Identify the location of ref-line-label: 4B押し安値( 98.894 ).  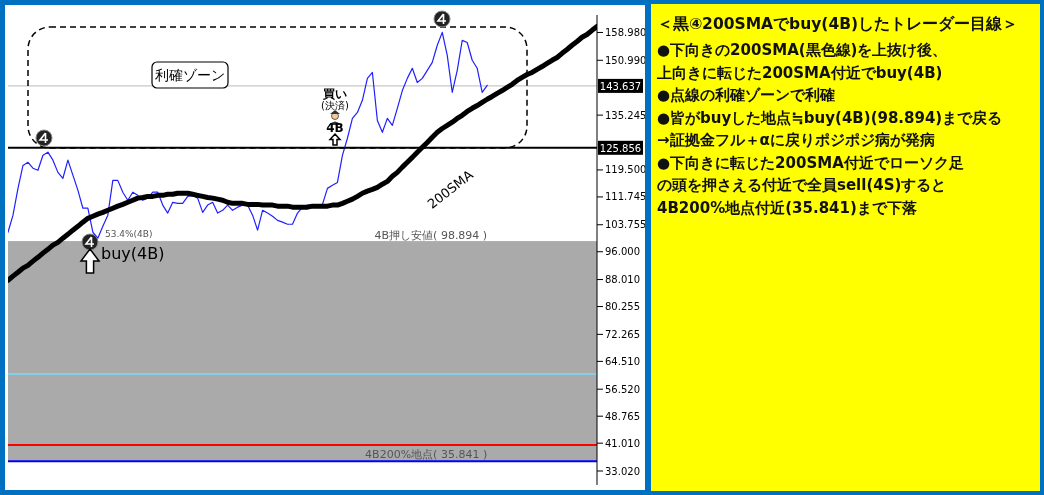
(431, 235).